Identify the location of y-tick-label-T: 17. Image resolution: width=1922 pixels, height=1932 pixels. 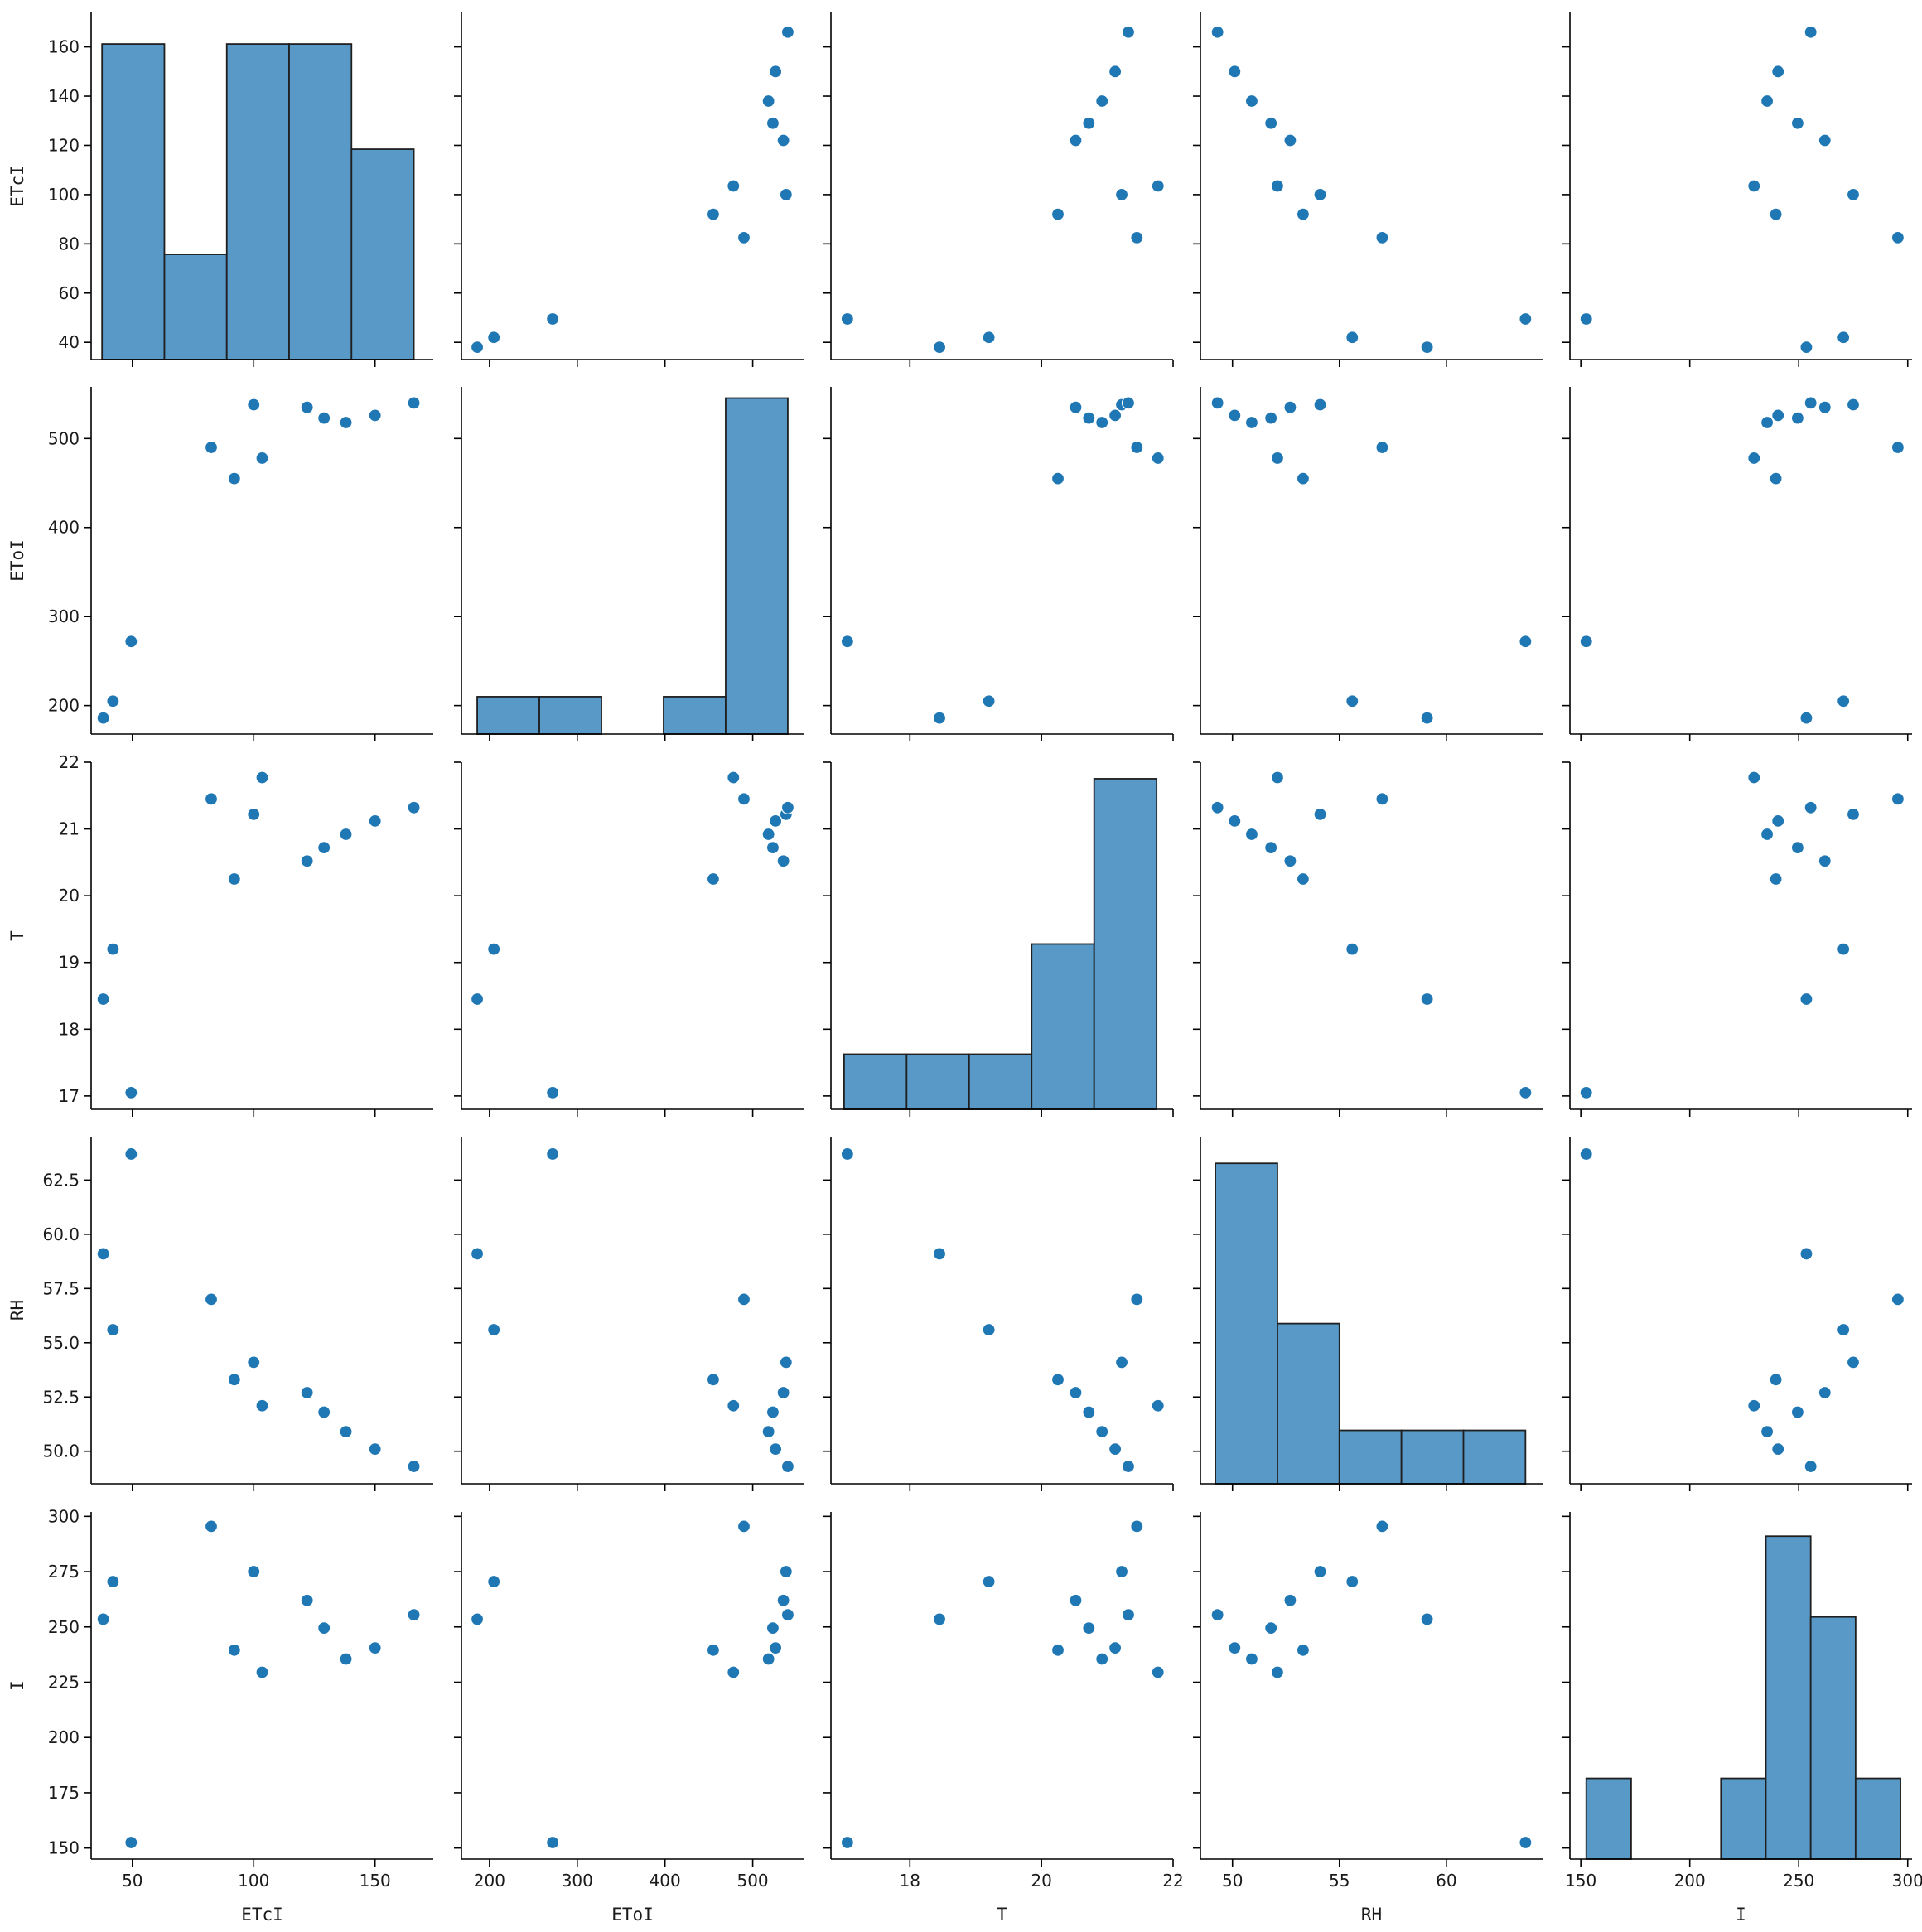
(69, 1096).